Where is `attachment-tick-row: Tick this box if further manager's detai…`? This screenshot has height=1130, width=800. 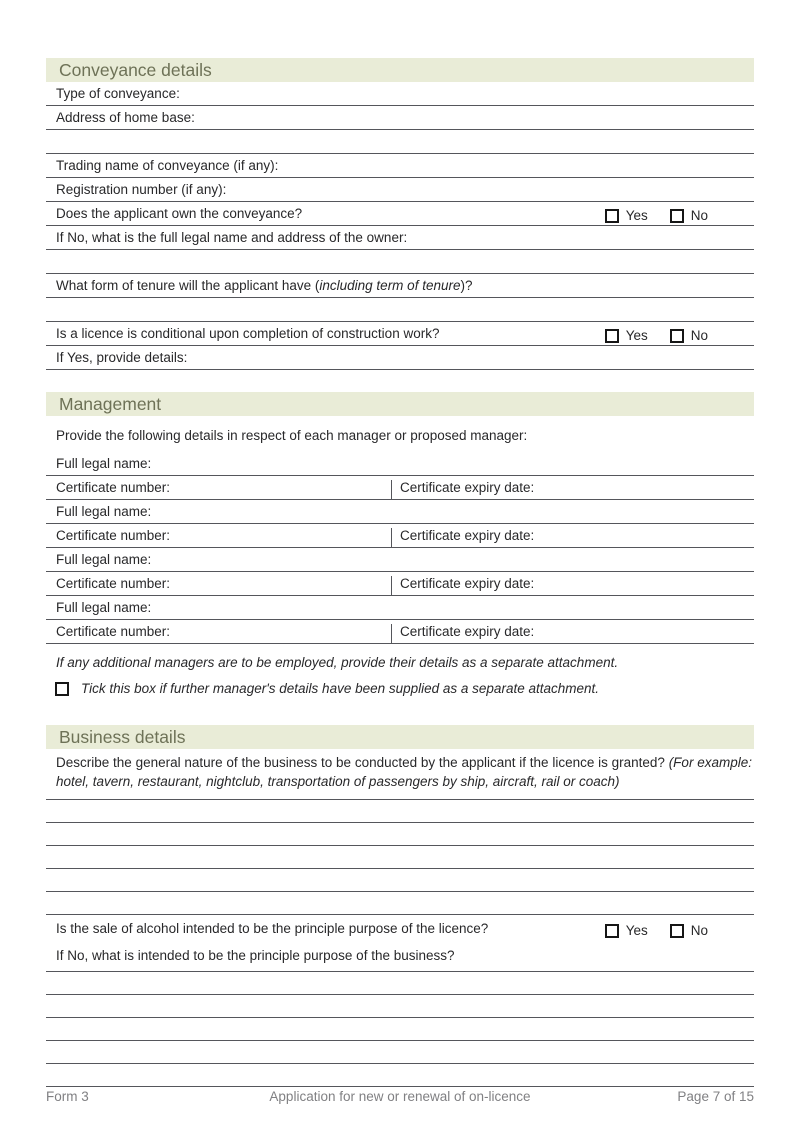 attachment-tick-row: Tick this box if further manager's detai… is located at coordinates (400, 688).